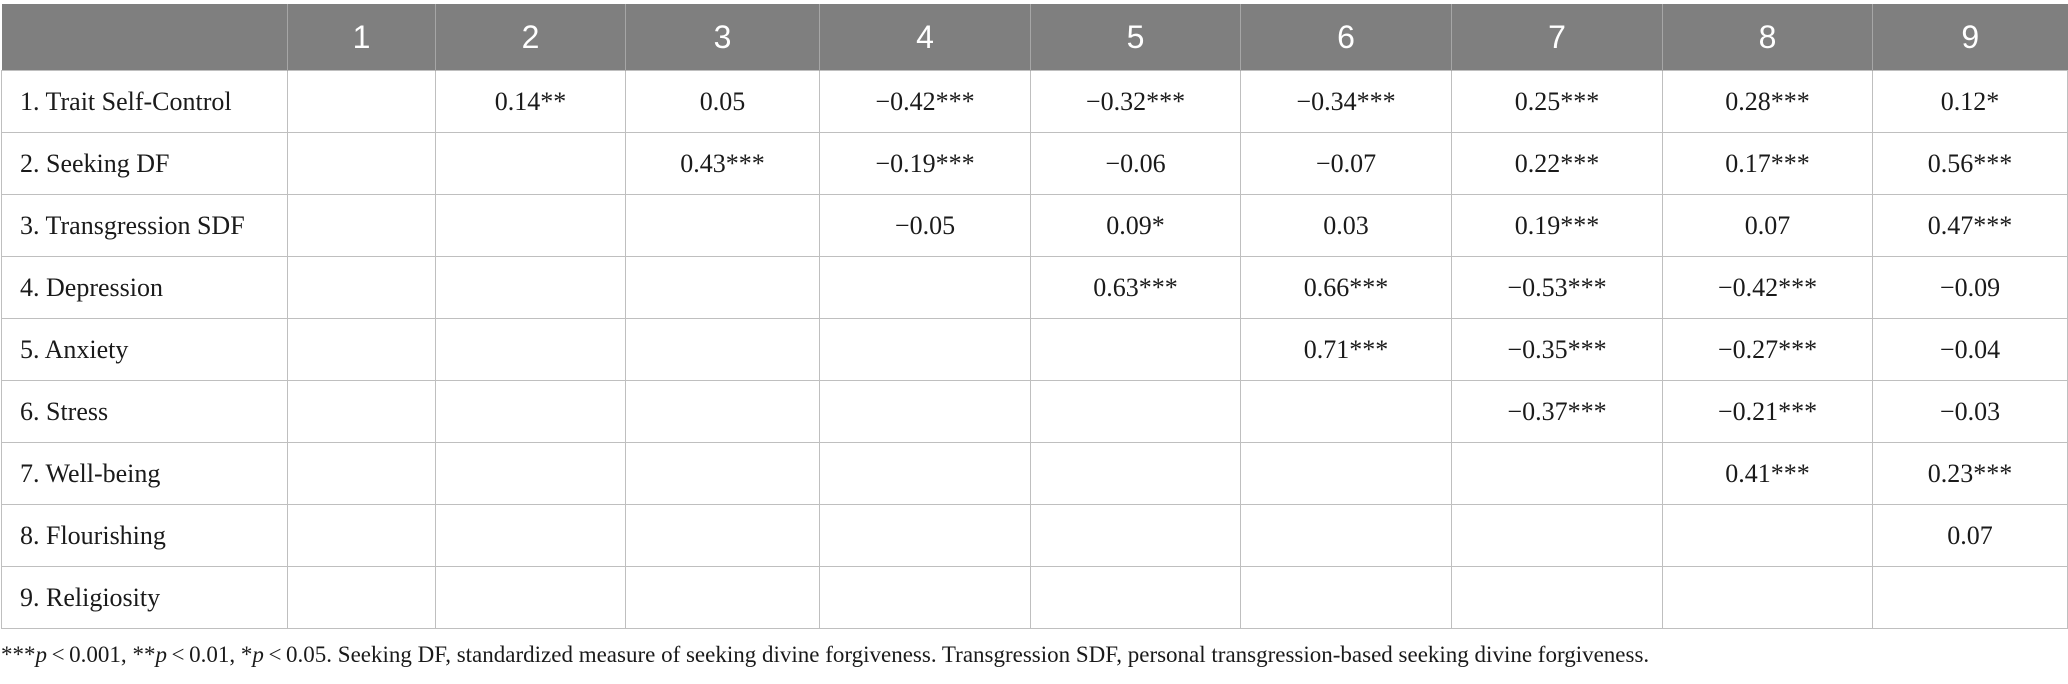 Image resolution: width=2068 pixels, height=684 pixels. Describe the element at coordinates (247, 654) in the screenshot. I see `footnote-stars-3: *` at that location.